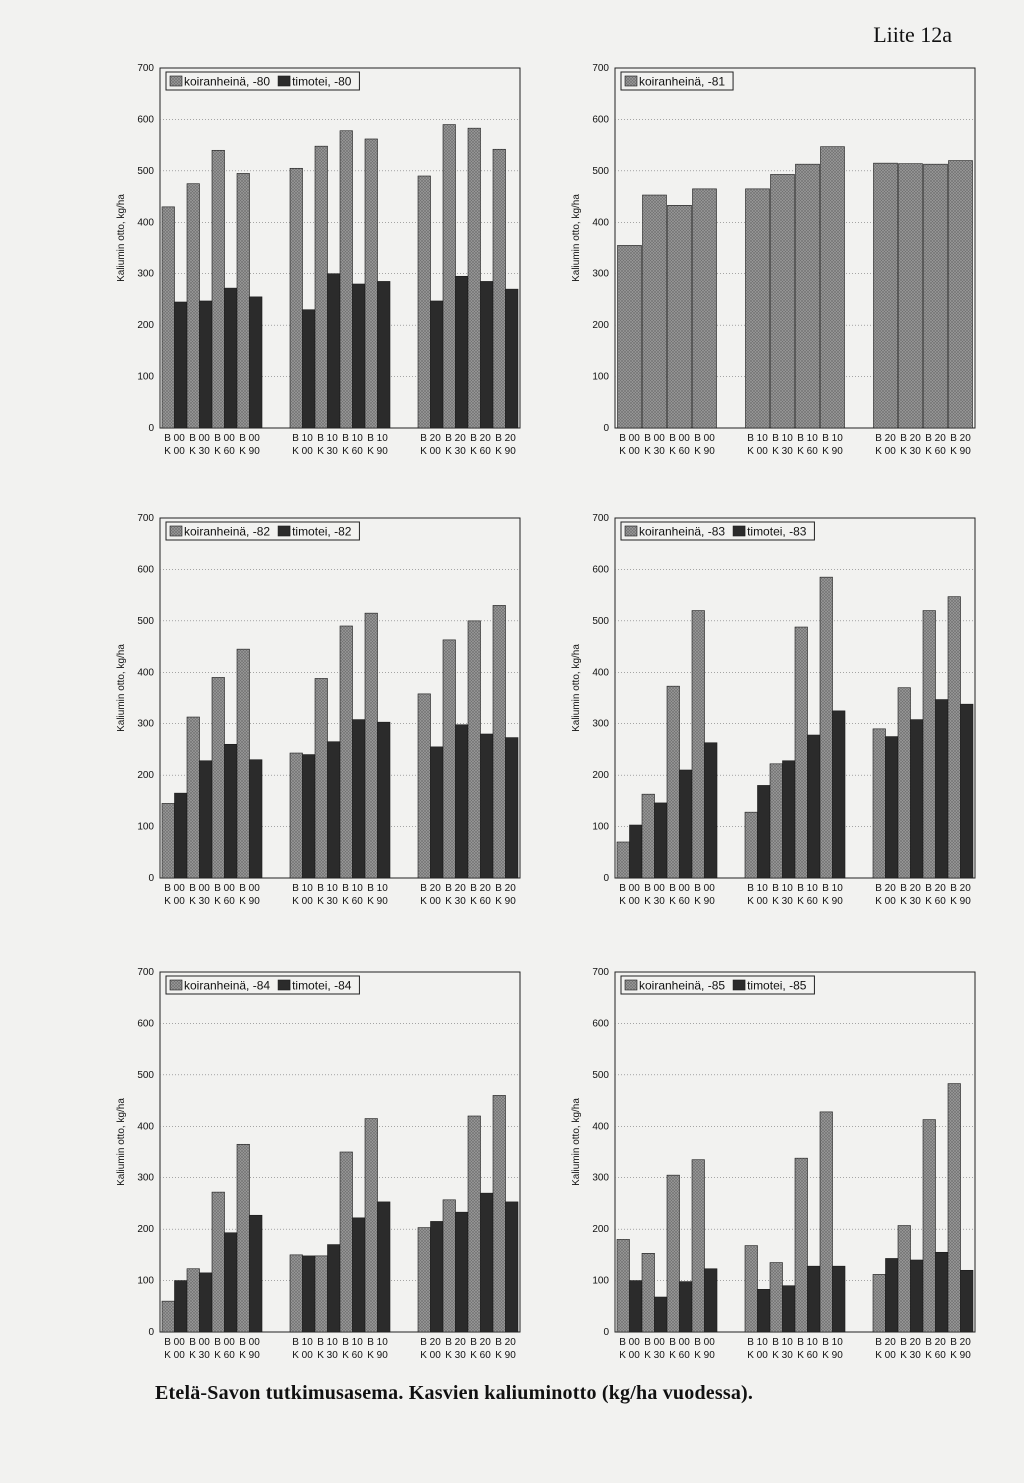  I want to click on legend: koiranheinä, -83 timotei, -83, so click(717, 531).